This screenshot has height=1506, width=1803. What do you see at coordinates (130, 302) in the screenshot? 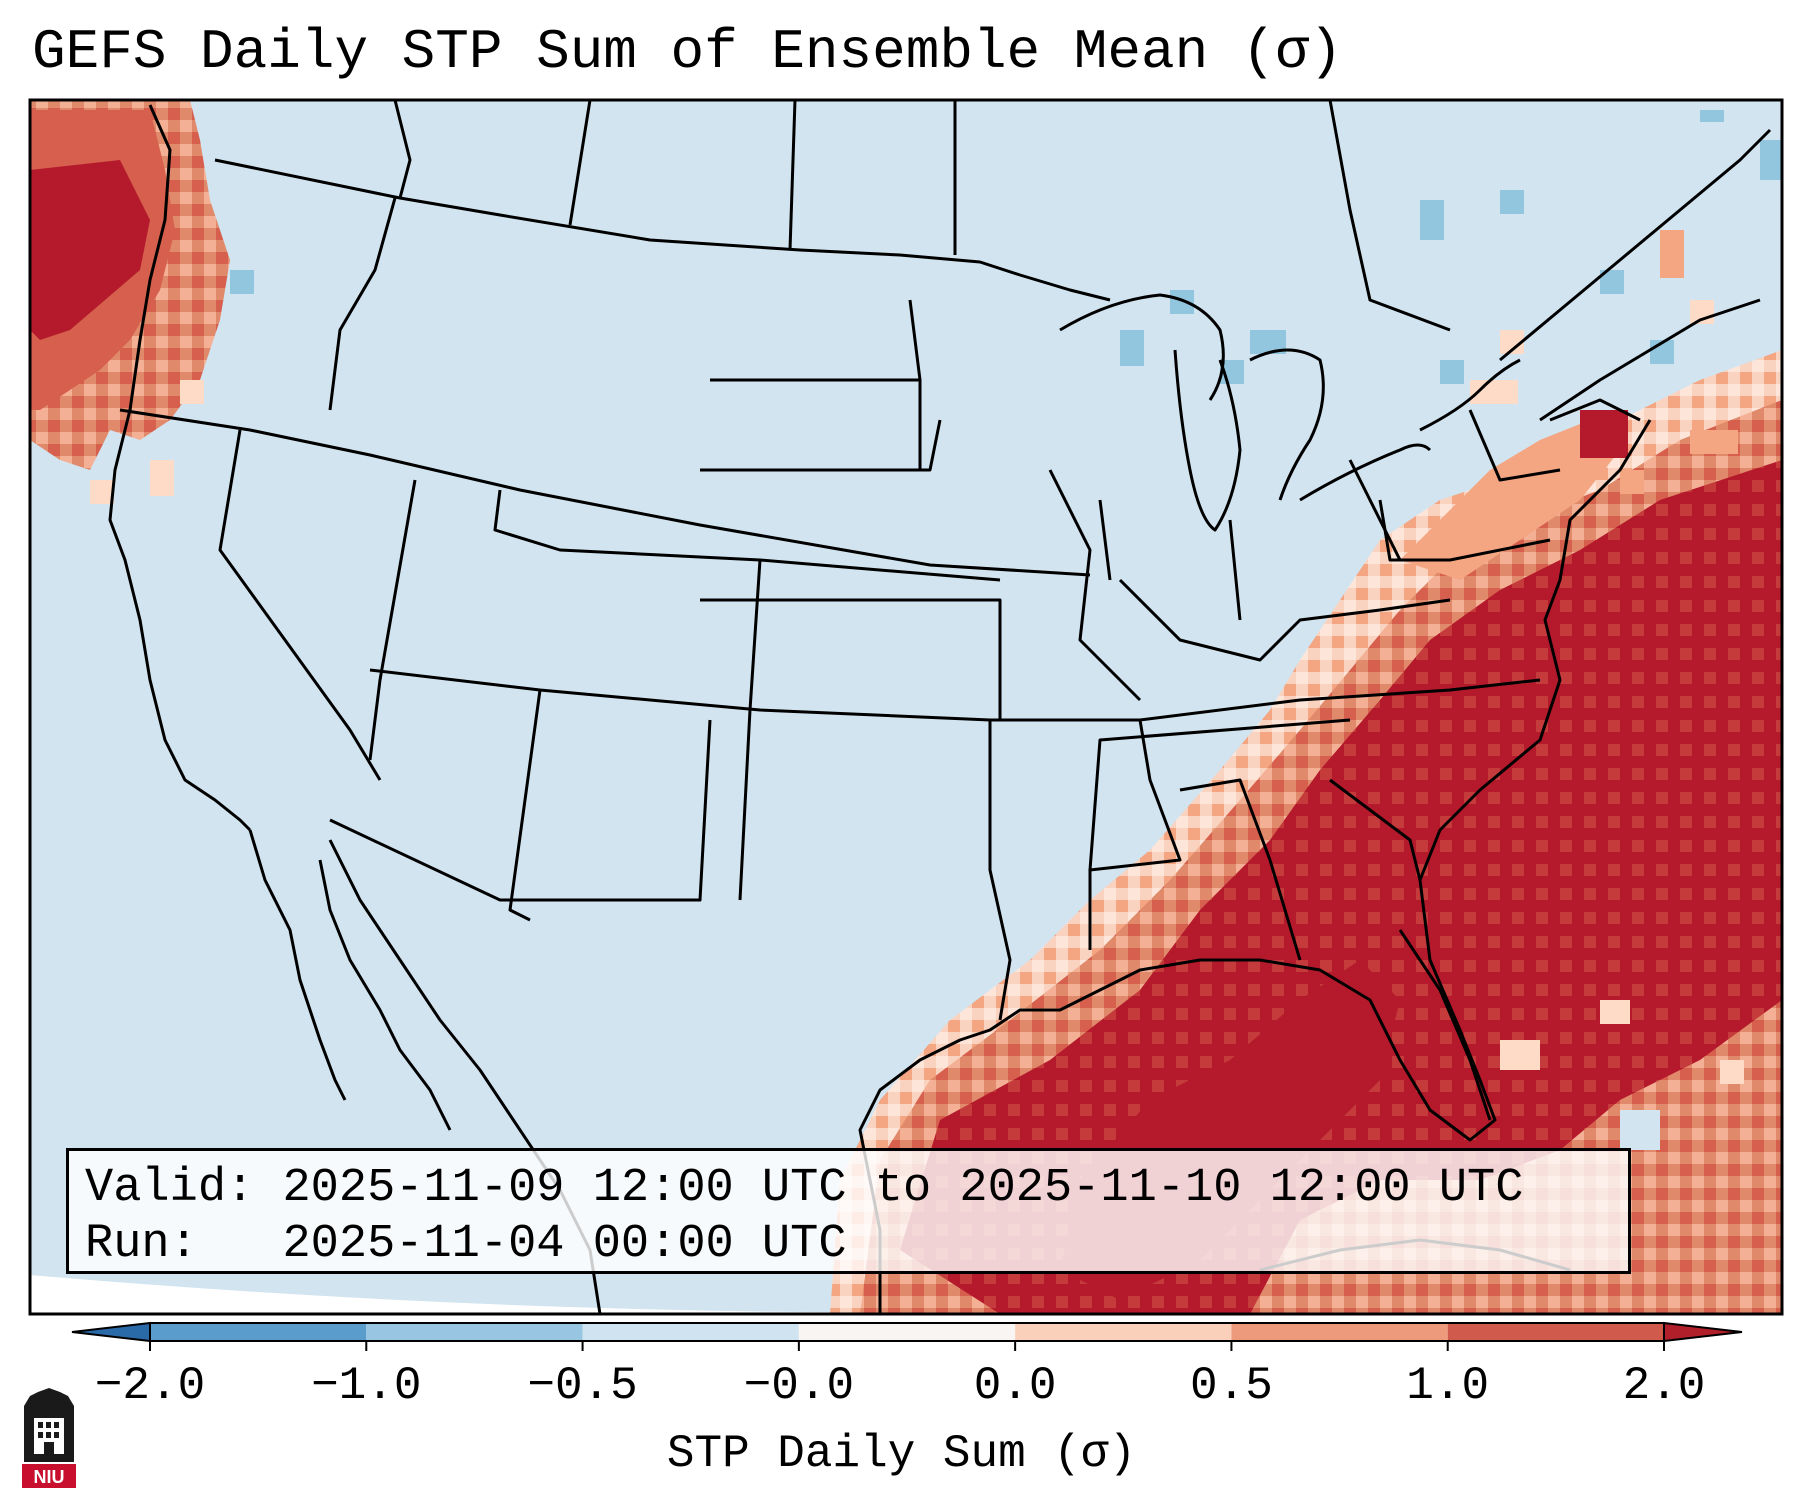
I see `anomaly-pacific-northwest` at bounding box center [130, 302].